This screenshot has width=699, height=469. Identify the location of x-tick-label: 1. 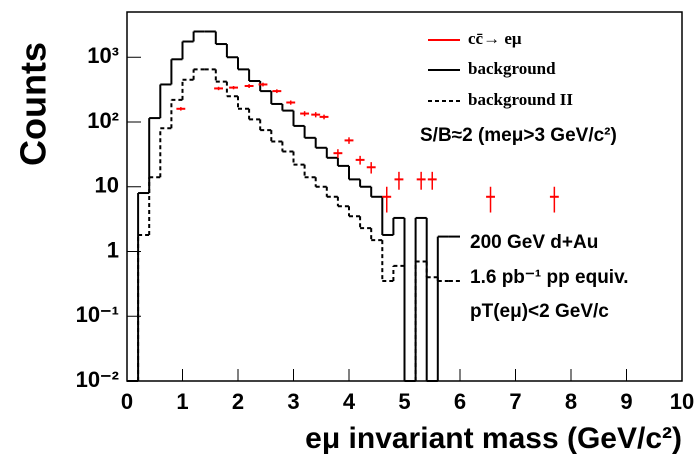
(182, 401).